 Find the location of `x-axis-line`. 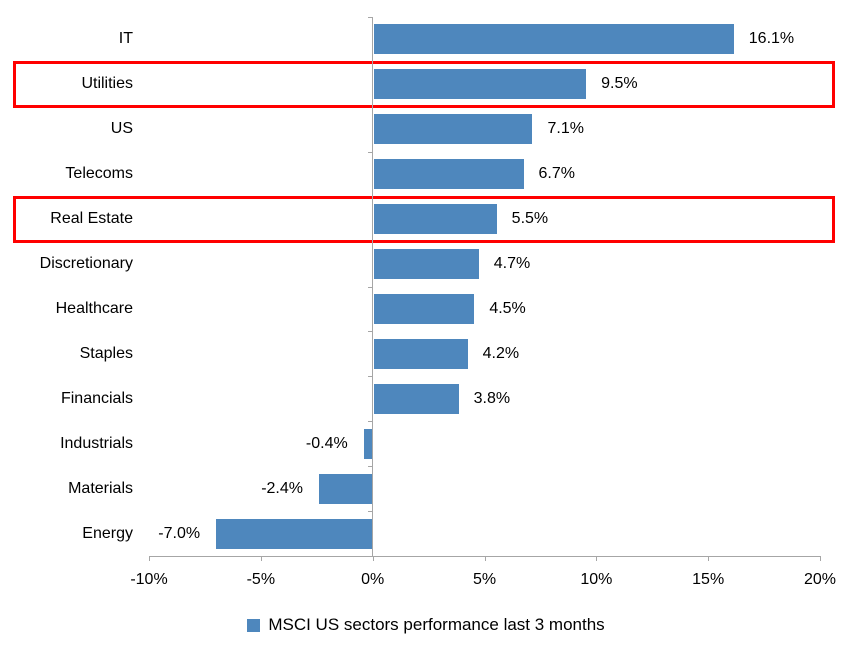

x-axis-line is located at coordinates (485, 556).